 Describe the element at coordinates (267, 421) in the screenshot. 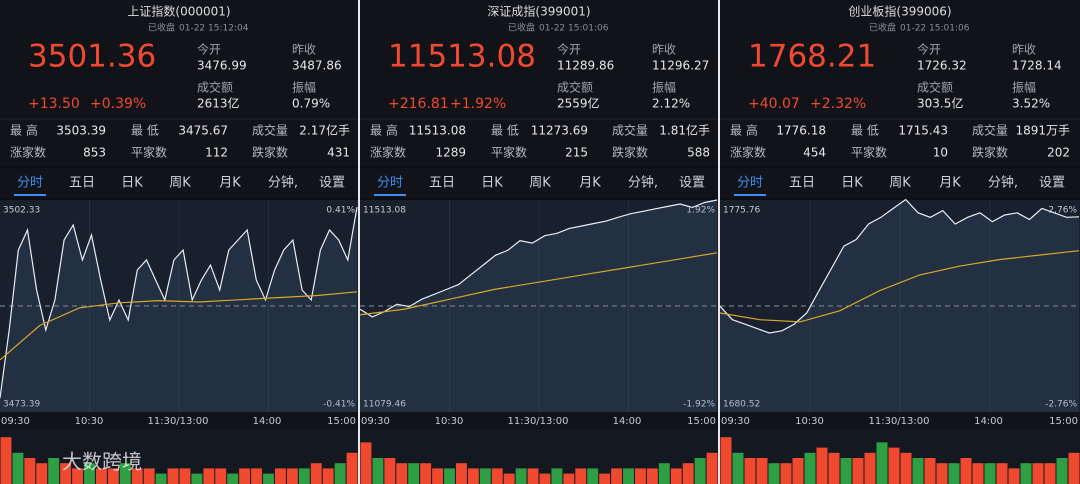

I see `x-tick-label: 14:00` at that location.